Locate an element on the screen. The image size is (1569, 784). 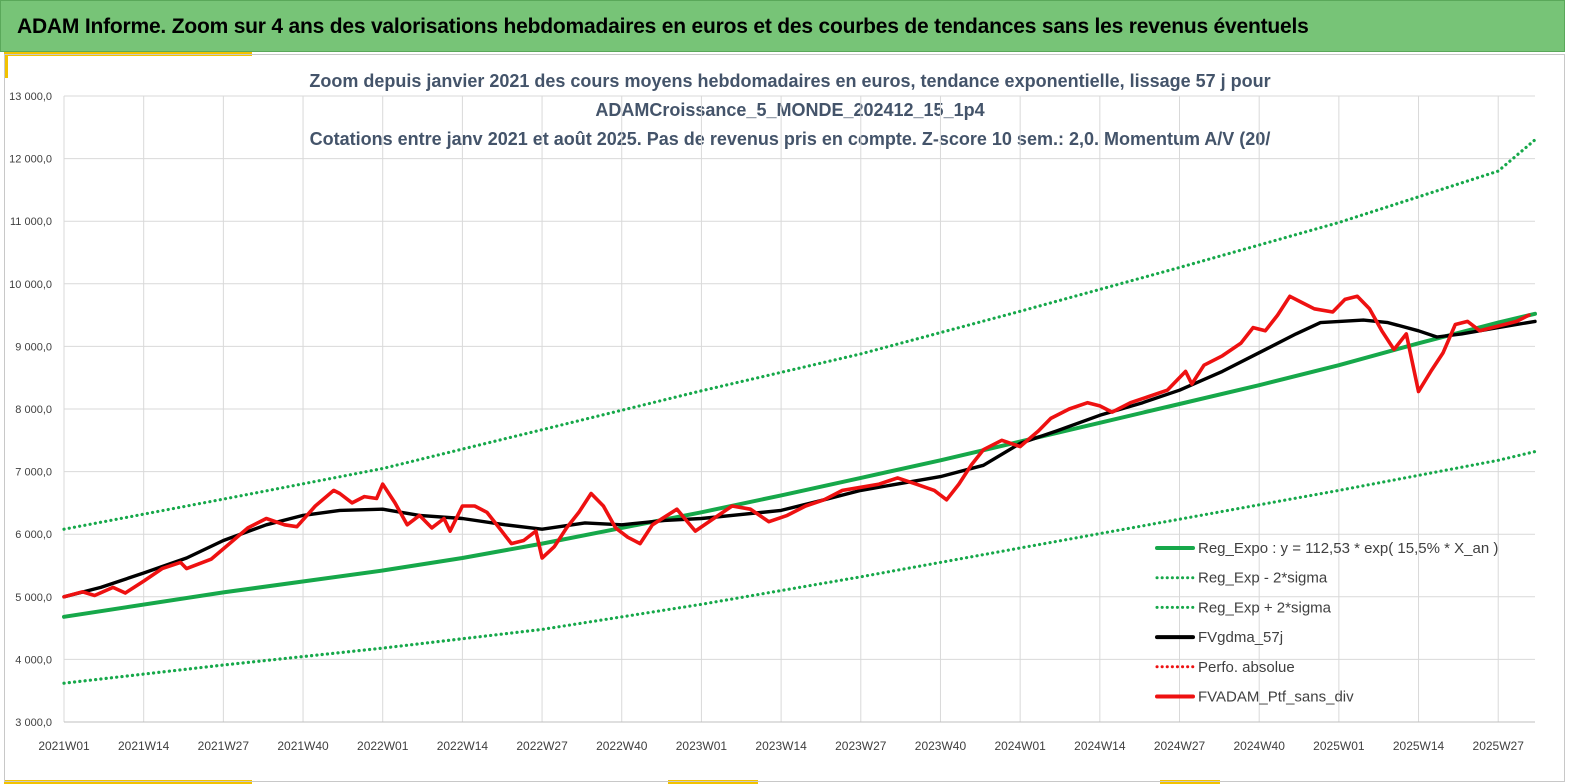
x-tick-label: 2021W40 is located at coordinates (303, 746).